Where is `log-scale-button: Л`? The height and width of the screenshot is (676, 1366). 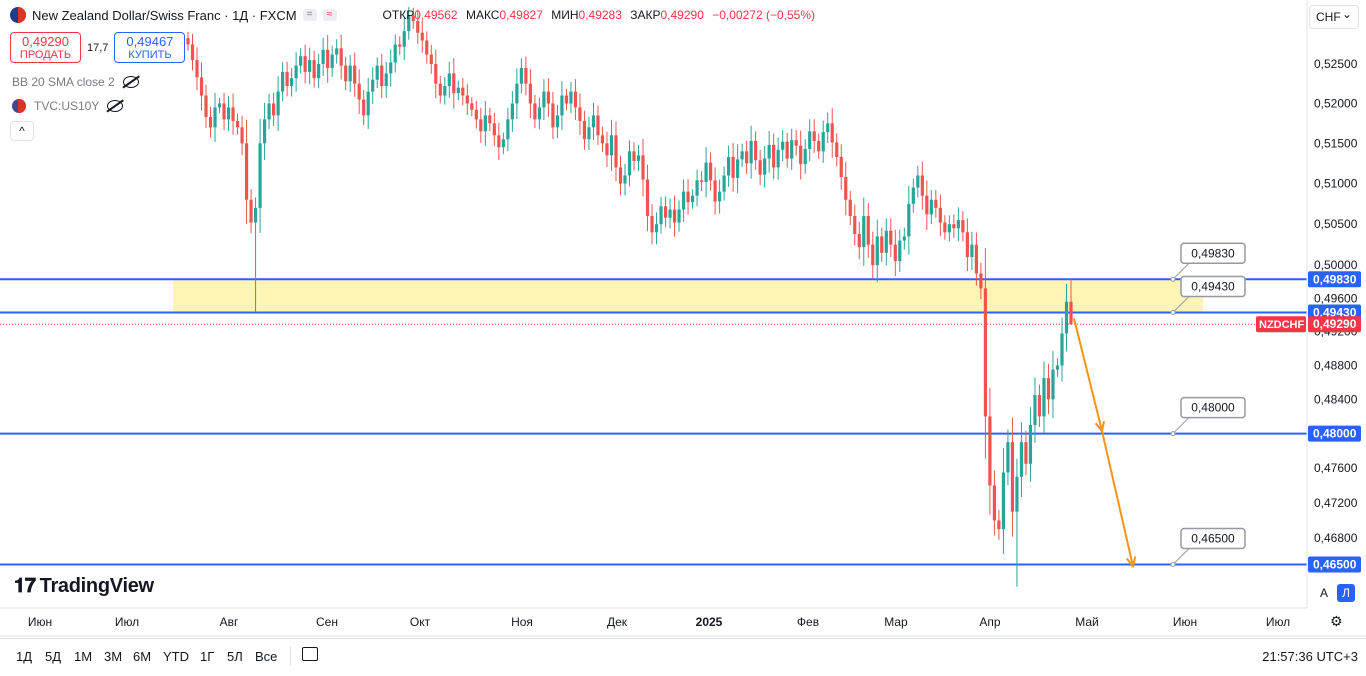 log-scale-button: Л is located at coordinates (1346, 593).